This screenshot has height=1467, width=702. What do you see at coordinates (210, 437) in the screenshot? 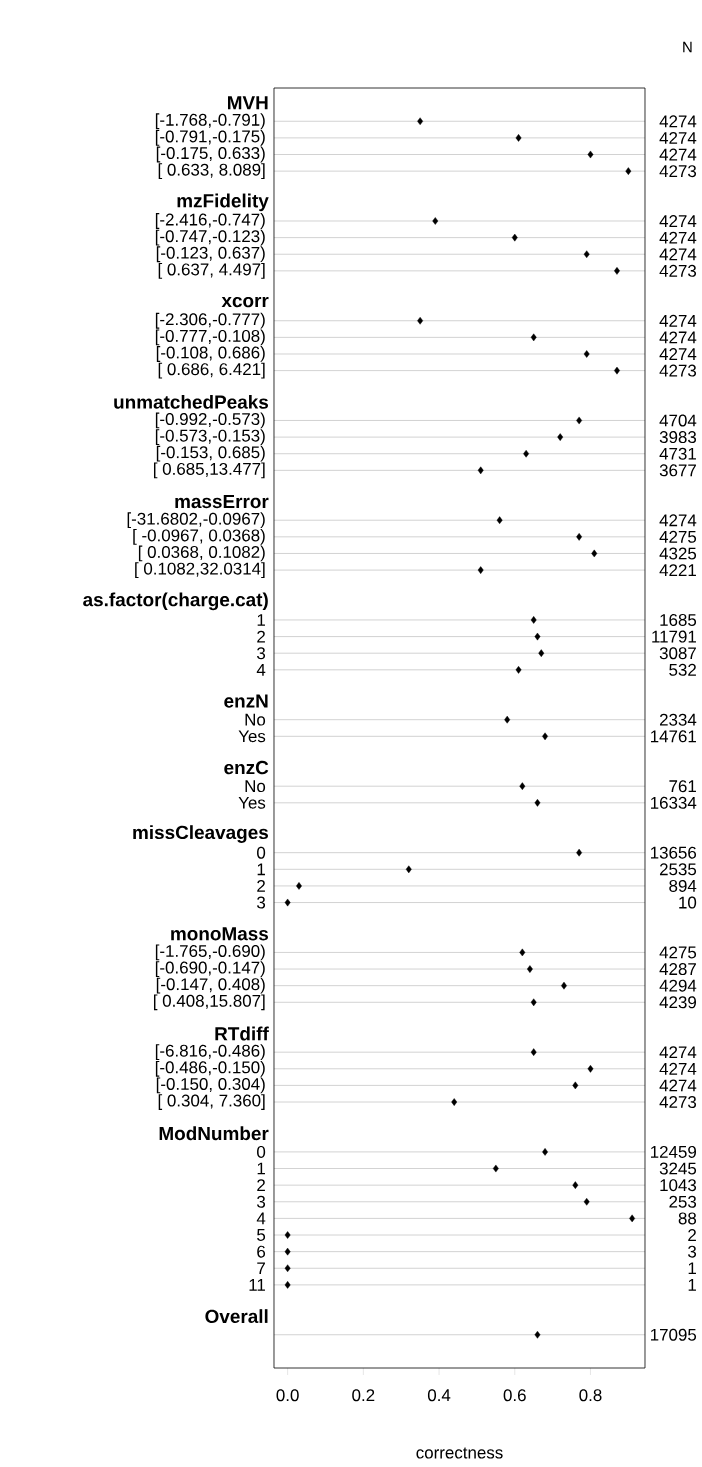
I see `y-tick-label: [-0.573,-0.153)` at bounding box center [210, 437].